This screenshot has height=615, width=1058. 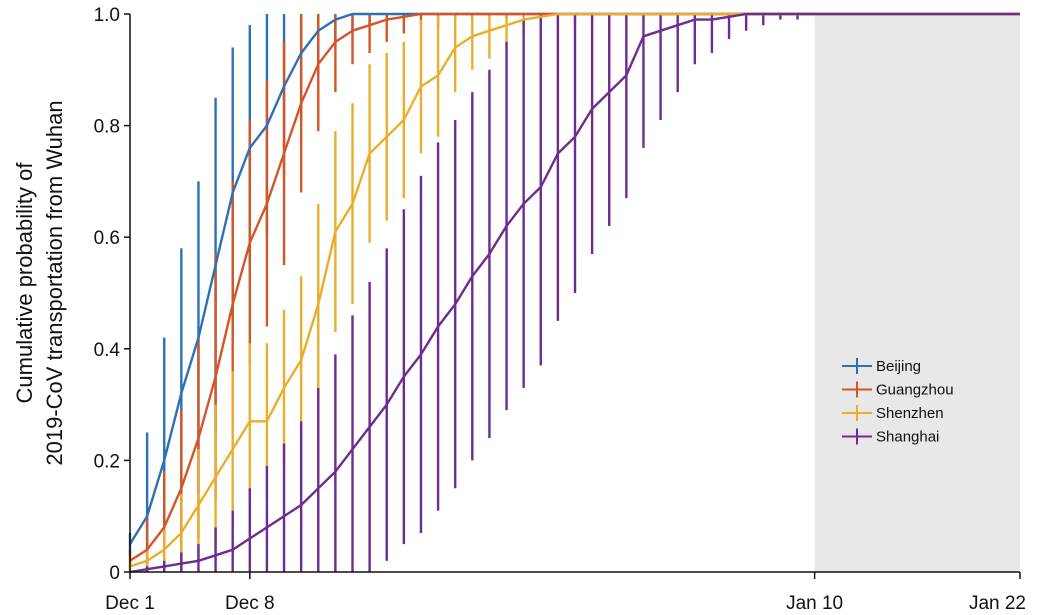 I want to click on legend-label-beijing: Beijing, so click(x=898, y=366).